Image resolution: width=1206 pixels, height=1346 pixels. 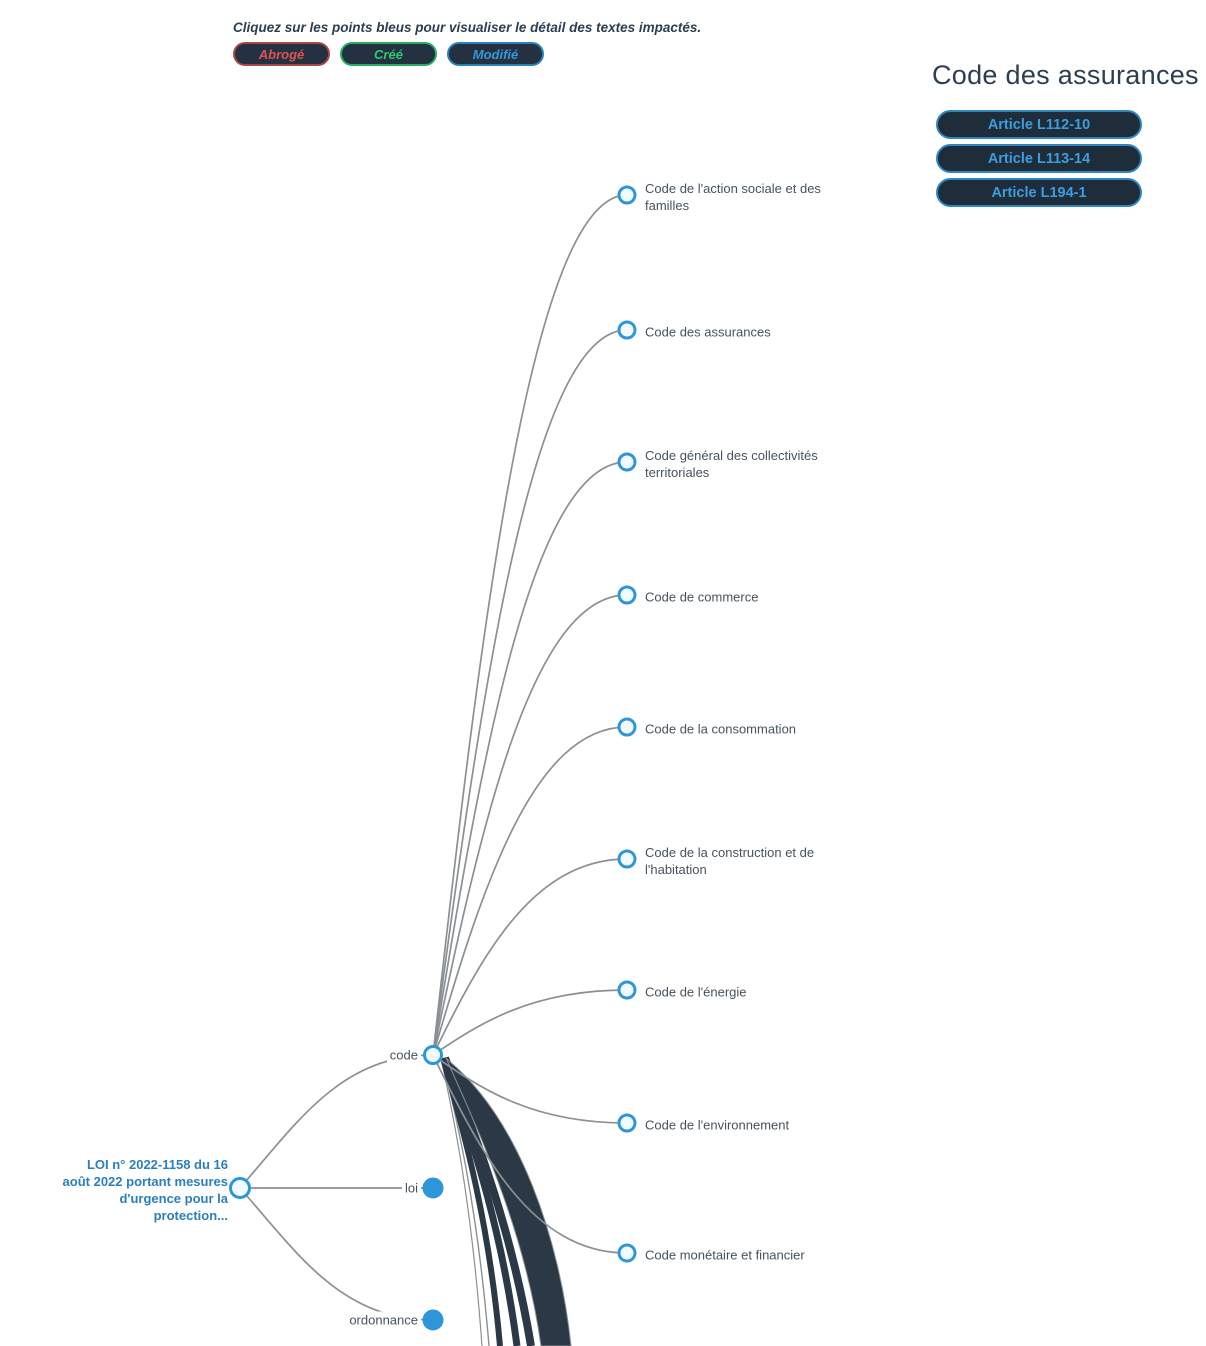 I want to click on tree-node-code, so click(x=433, y=1055).